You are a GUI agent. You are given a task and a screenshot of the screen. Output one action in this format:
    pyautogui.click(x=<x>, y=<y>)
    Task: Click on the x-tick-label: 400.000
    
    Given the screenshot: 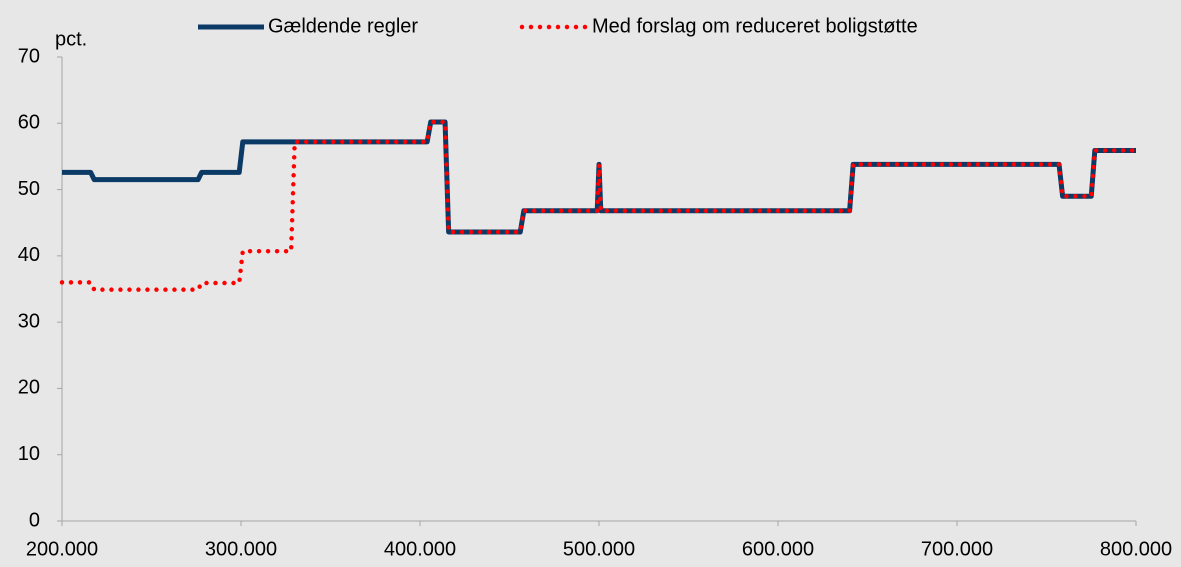 What is the action you would take?
    pyautogui.click(x=420, y=549)
    